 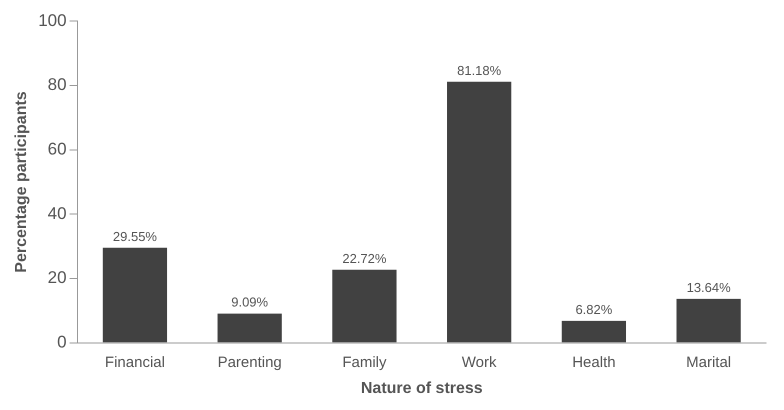 What do you see at coordinates (480, 362) in the screenshot?
I see `x-tick-label: Work` at bounding box center [480, 362].